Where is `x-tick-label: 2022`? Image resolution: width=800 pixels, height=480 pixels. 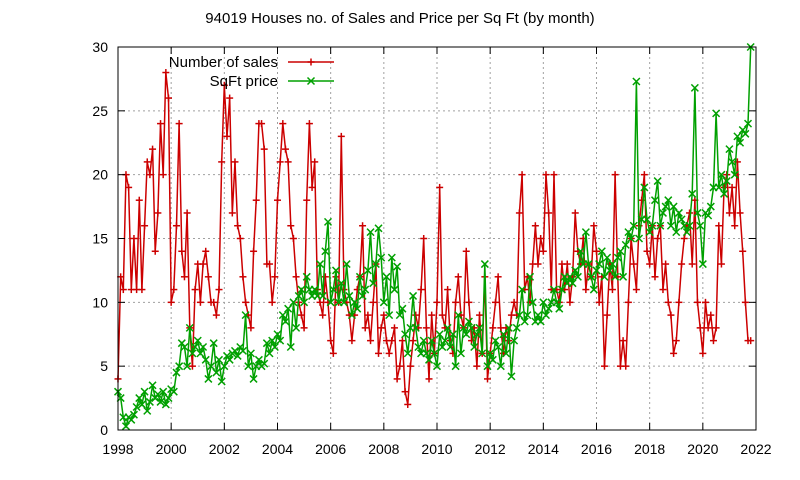 x-tick-label: 2022 is located at coordinates (755, 449).